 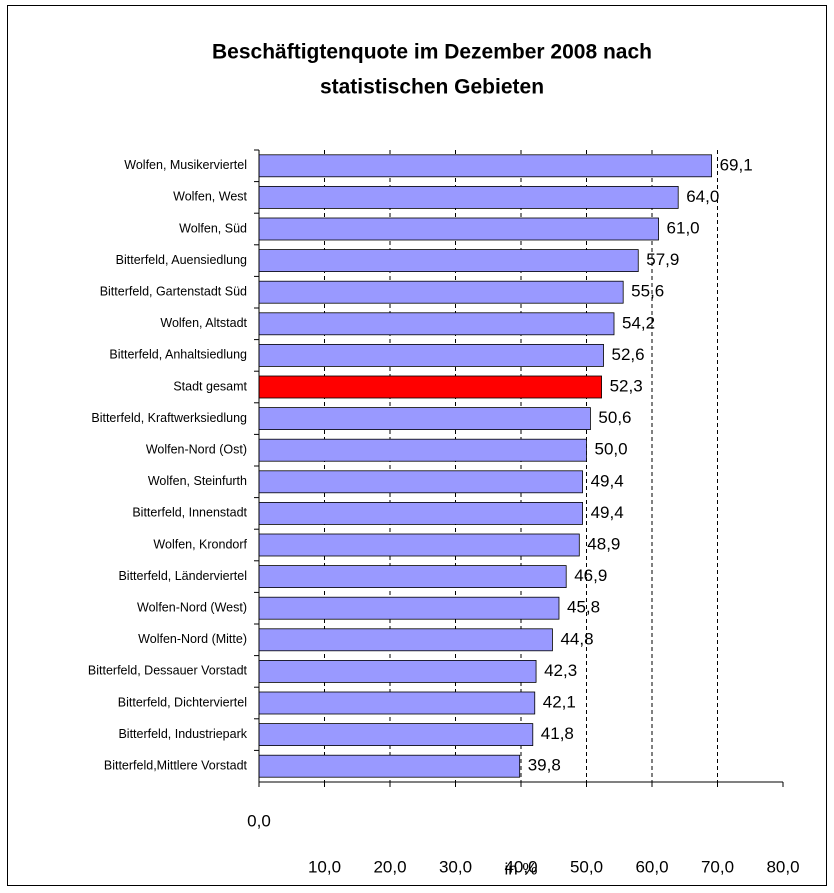 I want to click on x-tick-label: 40,0, so click(x=520, y=866).